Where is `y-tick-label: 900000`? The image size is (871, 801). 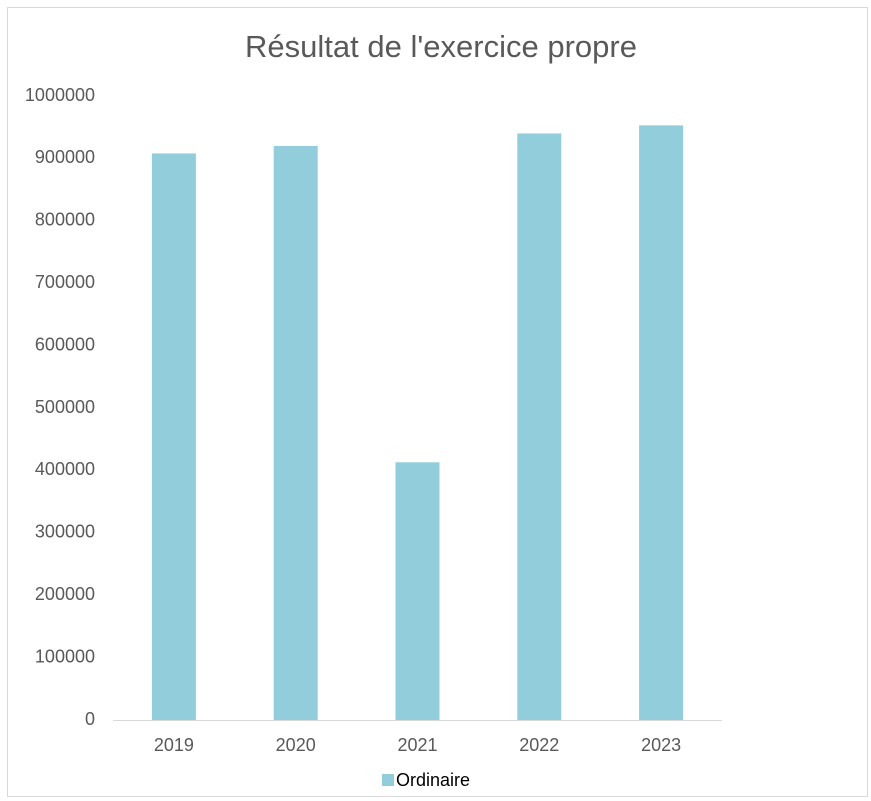 y-tick-label: 900000 is located at coordinates (65, 157).